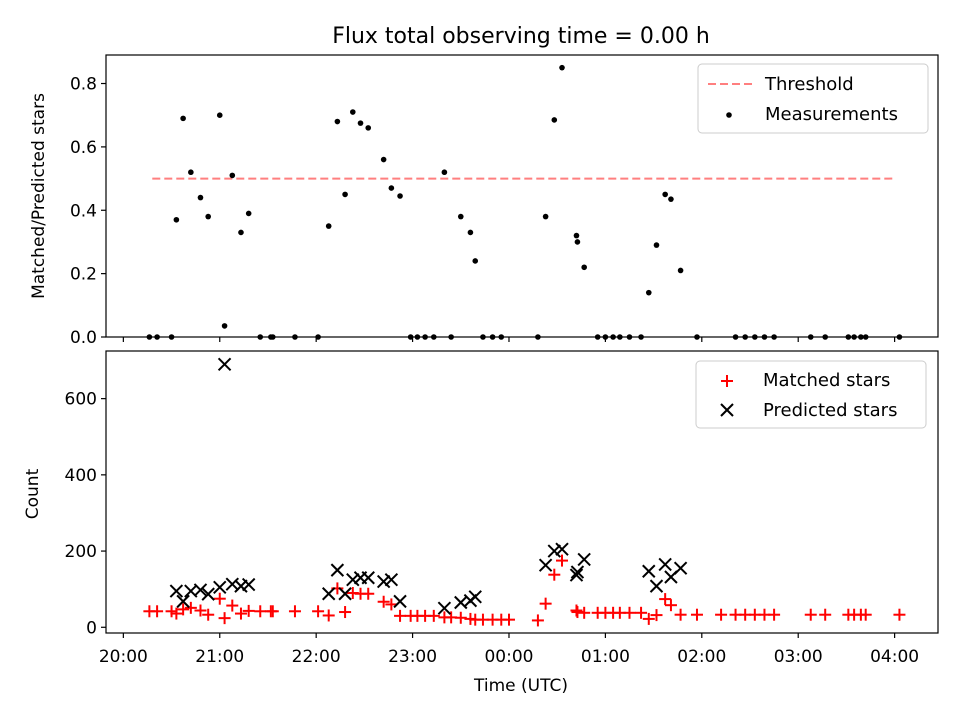  Describe the element at coordinates (412, 657) in the screenshot. I see `x-tick-label: 23:00` at that location.